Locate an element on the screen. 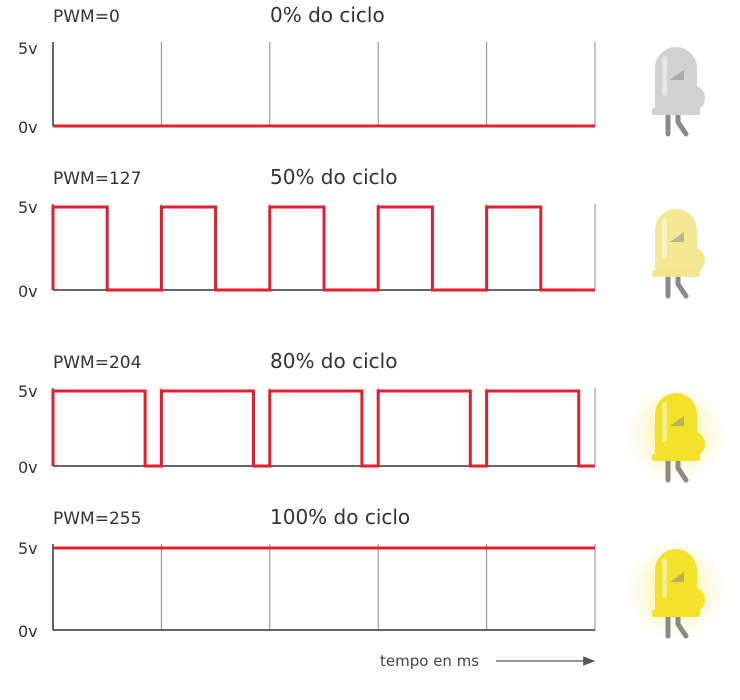  chart-title: 50% do ciclo is located at coordinates (333, 177).